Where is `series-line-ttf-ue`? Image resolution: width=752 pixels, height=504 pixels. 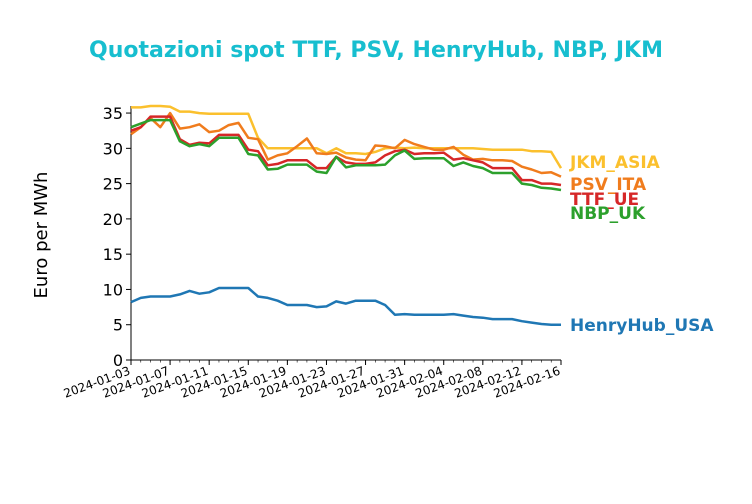 series-line-ttf-ue is located at coordinates (346, 151).